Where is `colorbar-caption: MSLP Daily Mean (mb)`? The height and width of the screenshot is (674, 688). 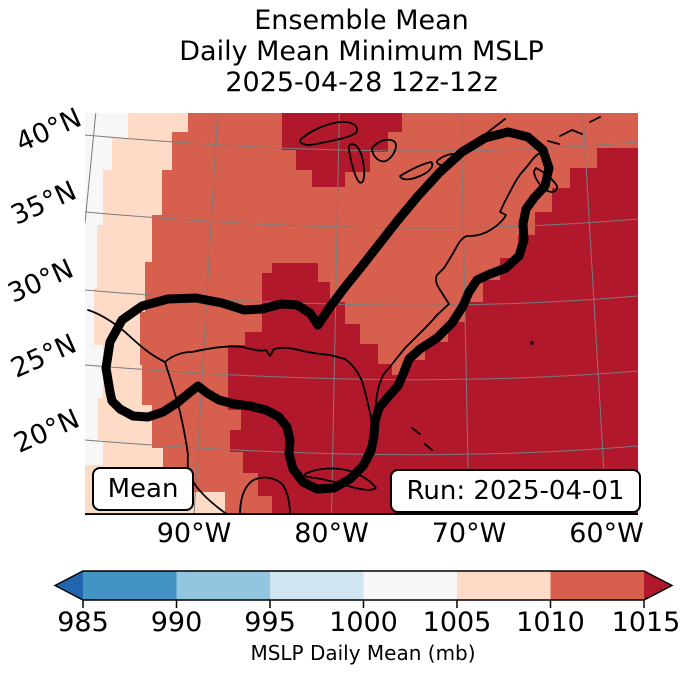 colorbar-caption: MSLP Daily Mean (mb) is located at coordinates (363, 653).